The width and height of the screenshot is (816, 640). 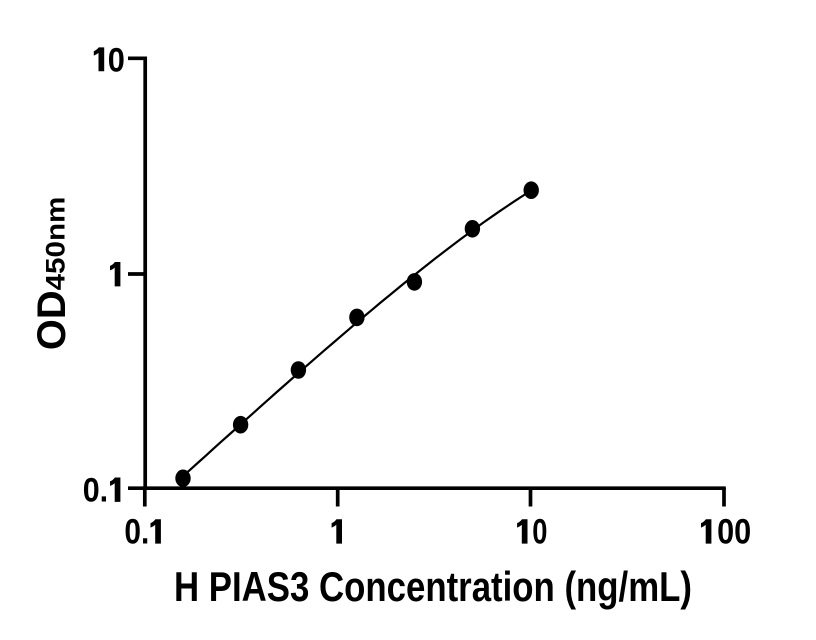 What do you see at coordinates (433, 586) in the screenshot?
I see `svg-text: H PIAS3 Concentration (ng/mL)` at bounding box center [433, 586].